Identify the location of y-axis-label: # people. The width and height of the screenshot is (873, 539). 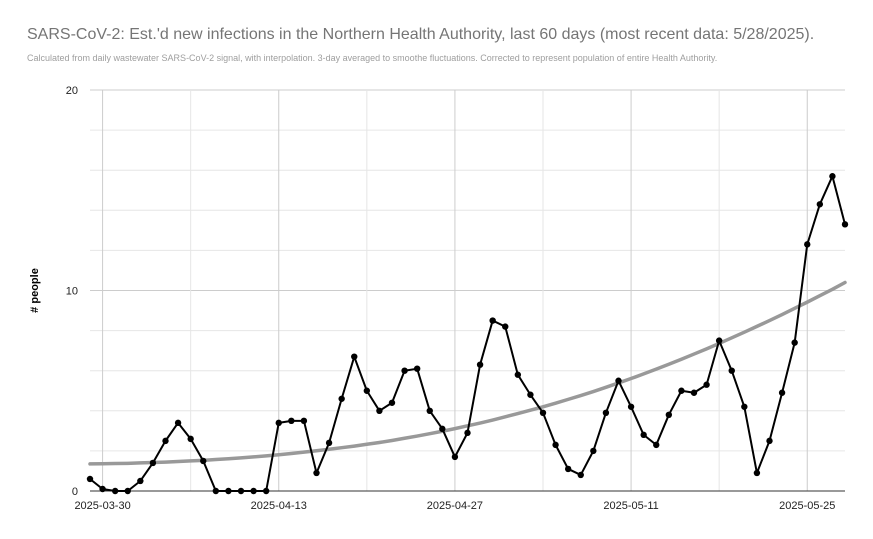
(35, 290).